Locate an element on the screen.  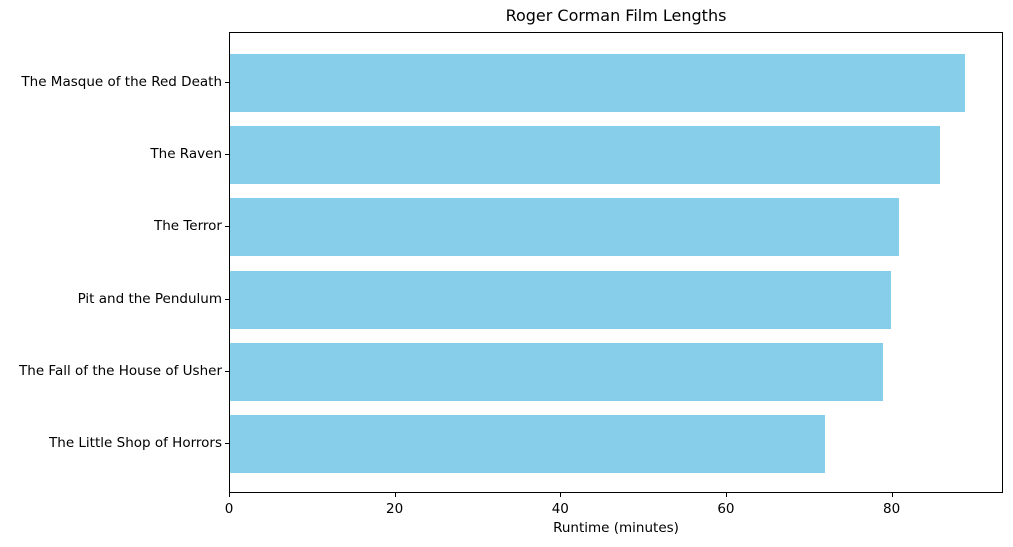
x-axis-label: Runtime (minutes) is located at coordinates (616, 528).